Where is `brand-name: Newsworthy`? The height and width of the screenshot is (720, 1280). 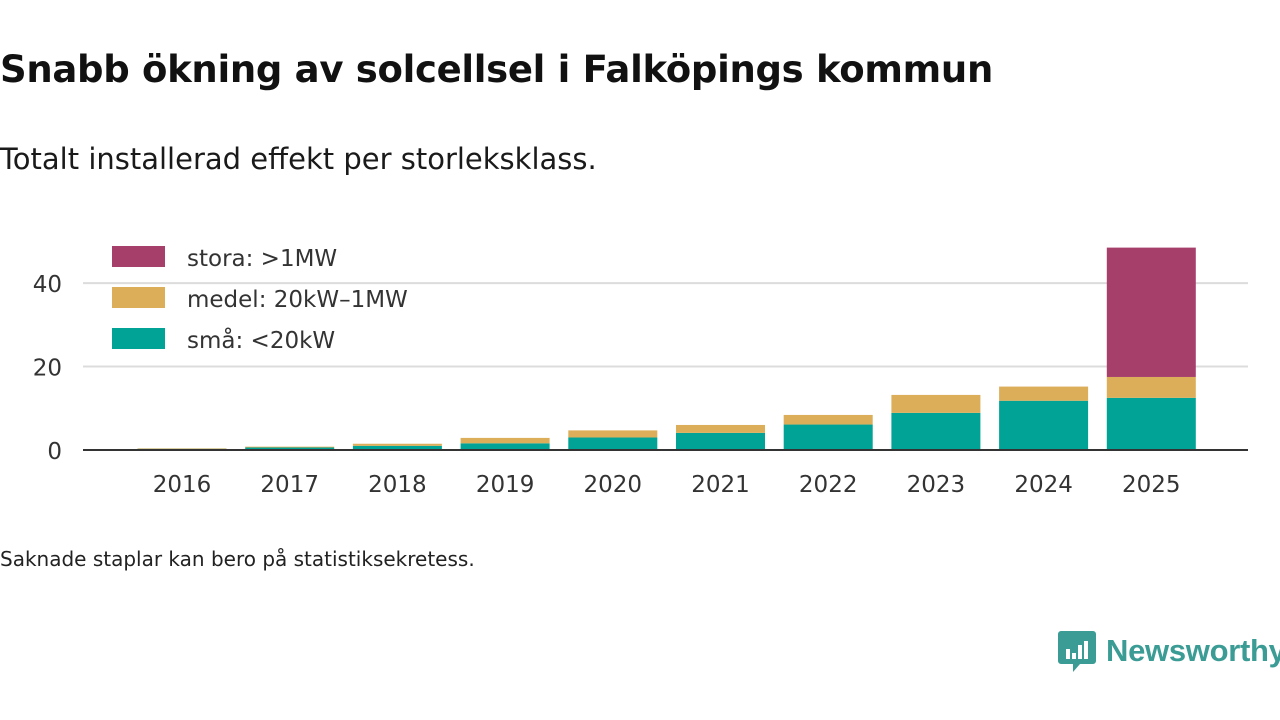 brand-name: Newsworthy is located at coordinates (1193, 650).